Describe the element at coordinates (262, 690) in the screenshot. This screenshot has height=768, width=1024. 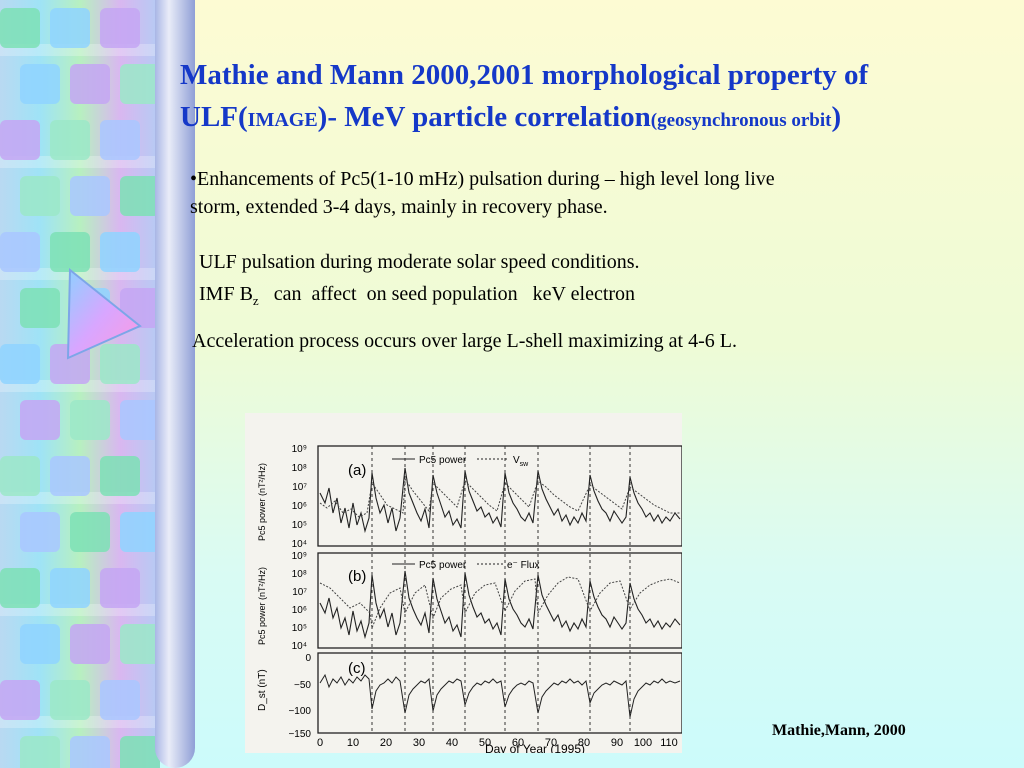
I see `panel-c-ylabel: D_st (nT)` at that location.